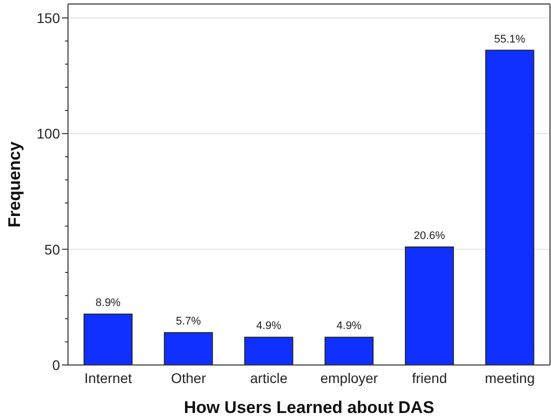  What do you see at coordinates (430, 236) in the screenshot?
I see `annotation: 20.6%` at bounding box center [430, 236].